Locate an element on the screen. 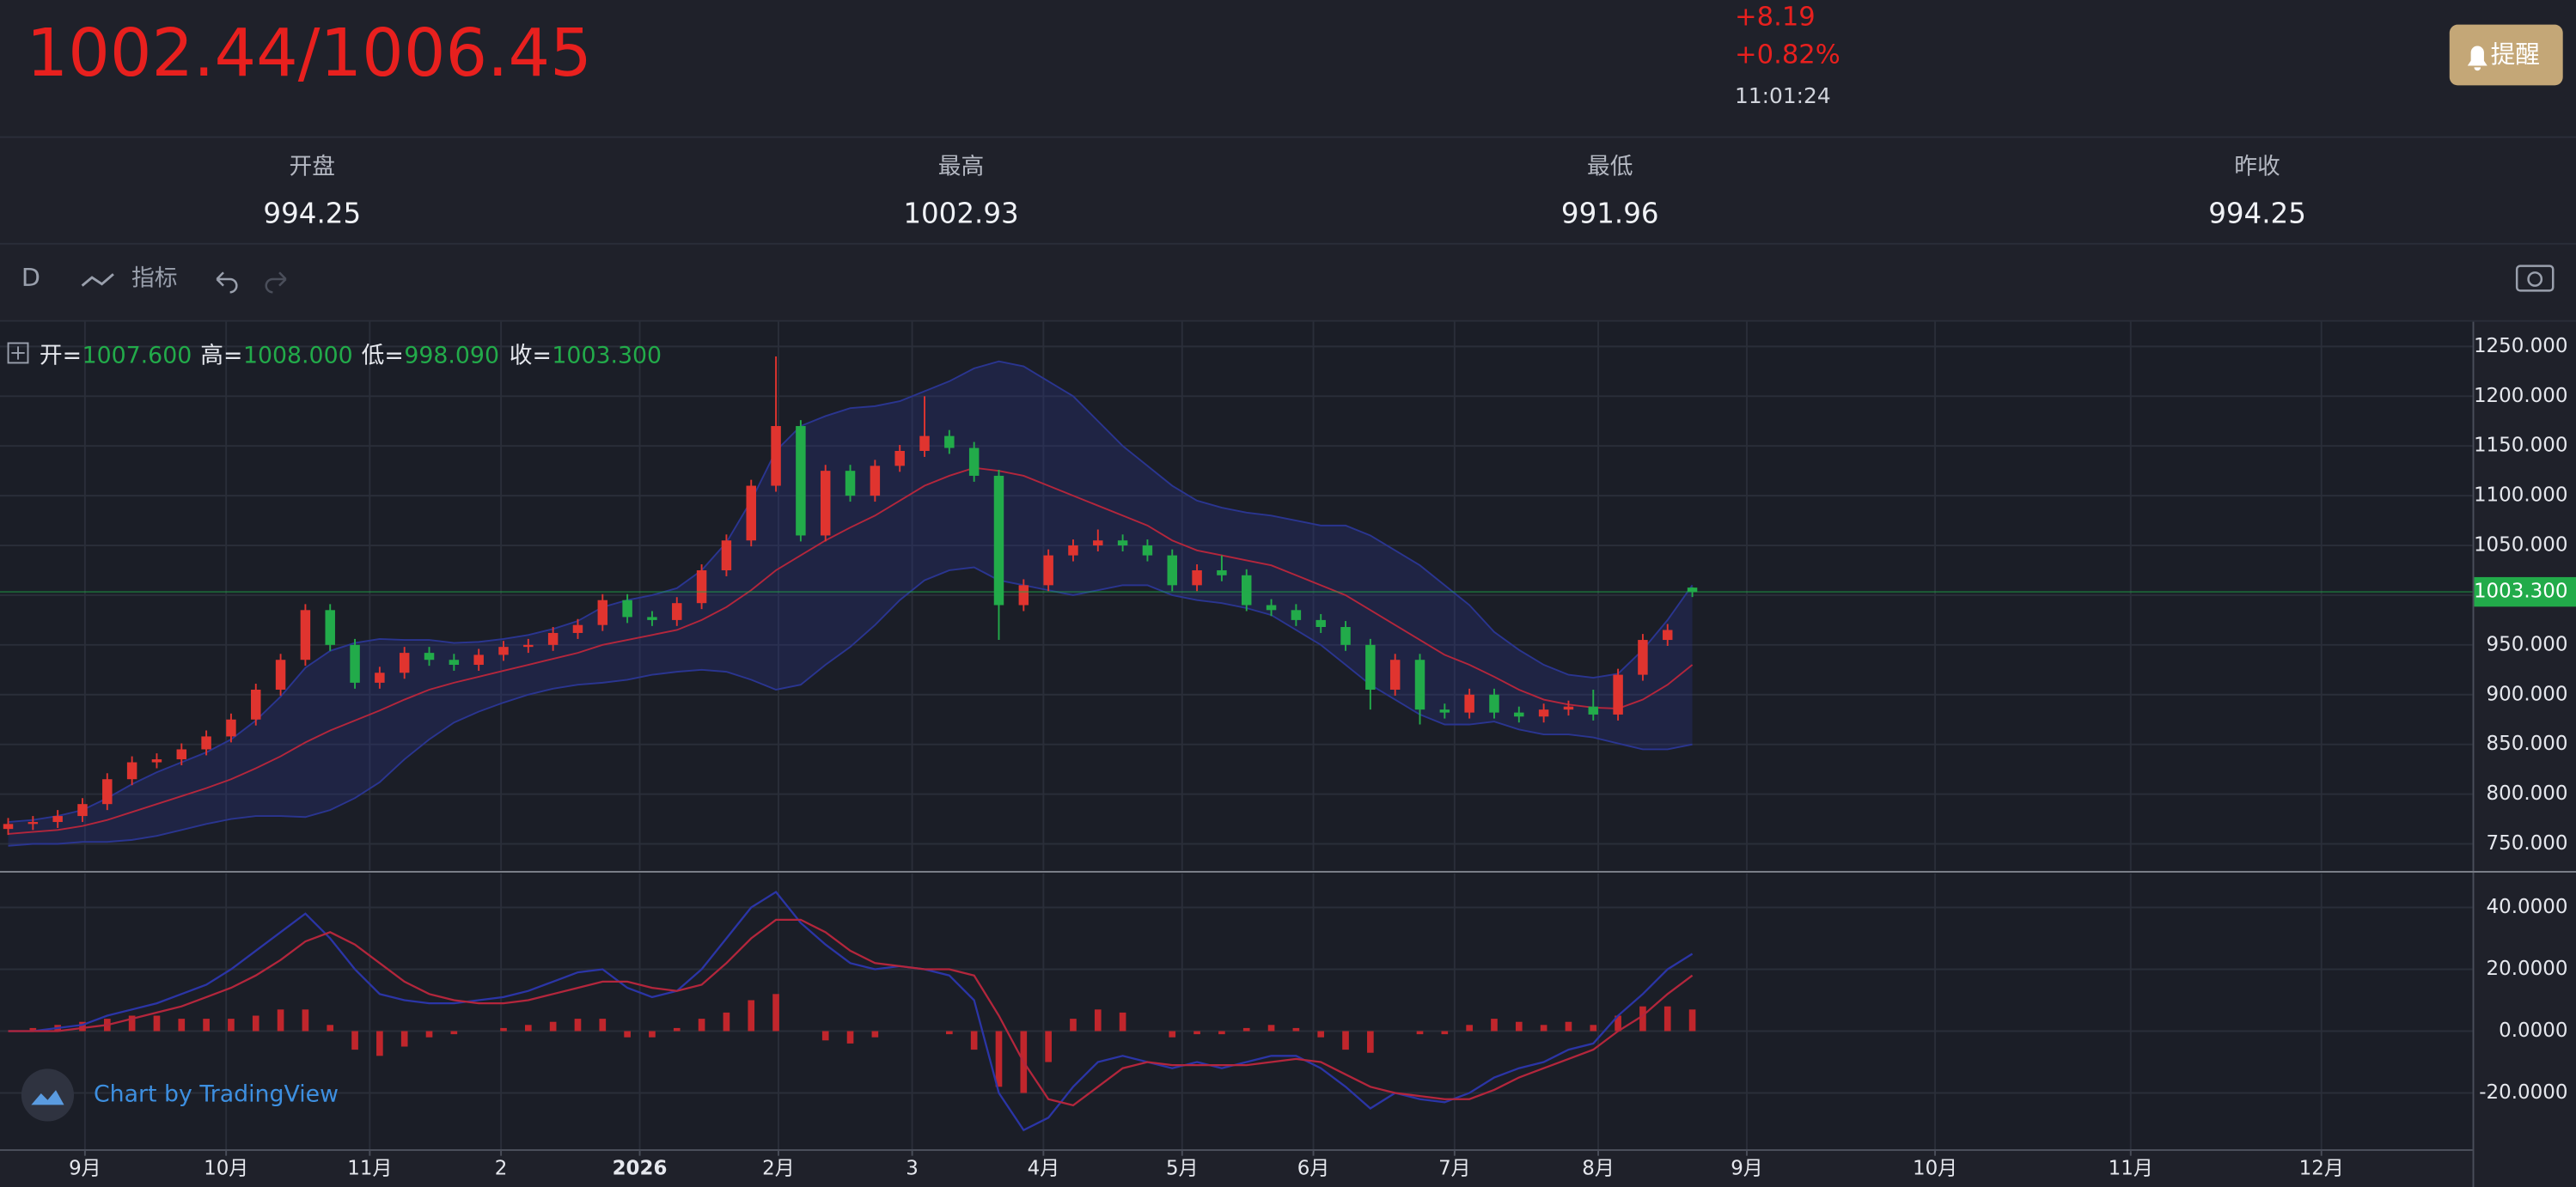  camera-lens is located at coordinates (2535, 279).